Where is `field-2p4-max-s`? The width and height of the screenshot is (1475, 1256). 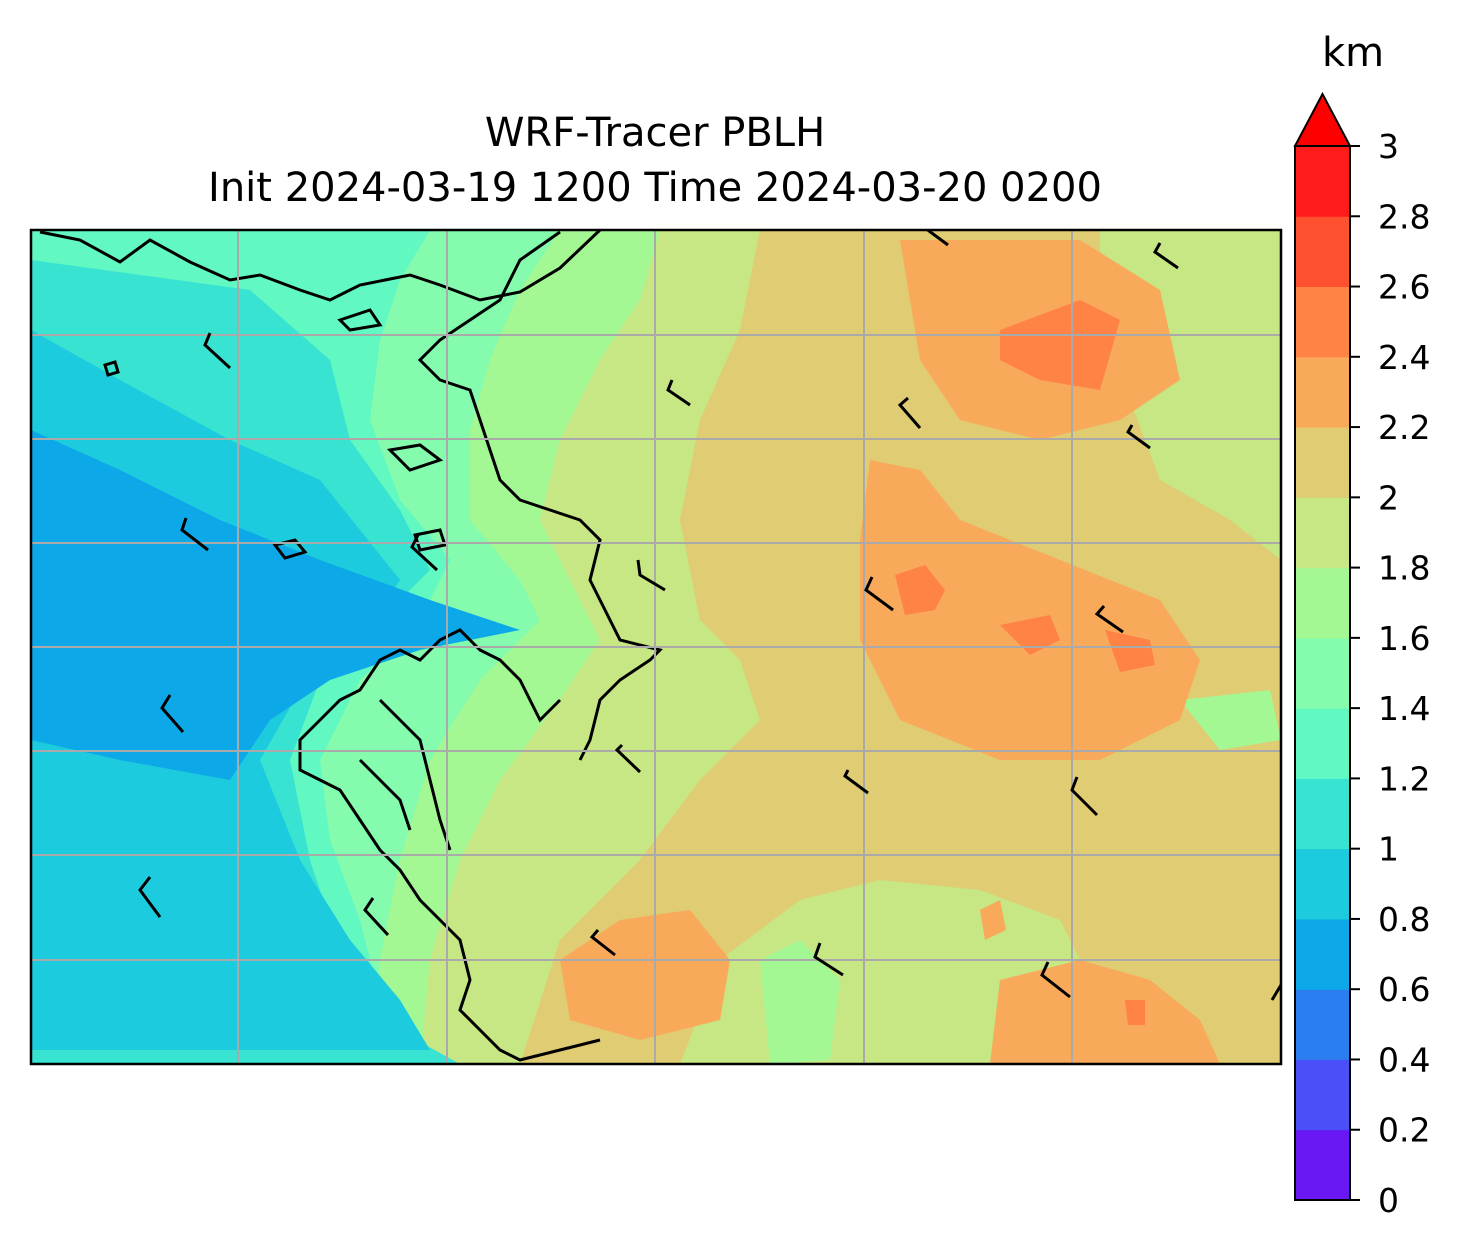
field-2p4-max-s is located at coordinates (1135, 1012).